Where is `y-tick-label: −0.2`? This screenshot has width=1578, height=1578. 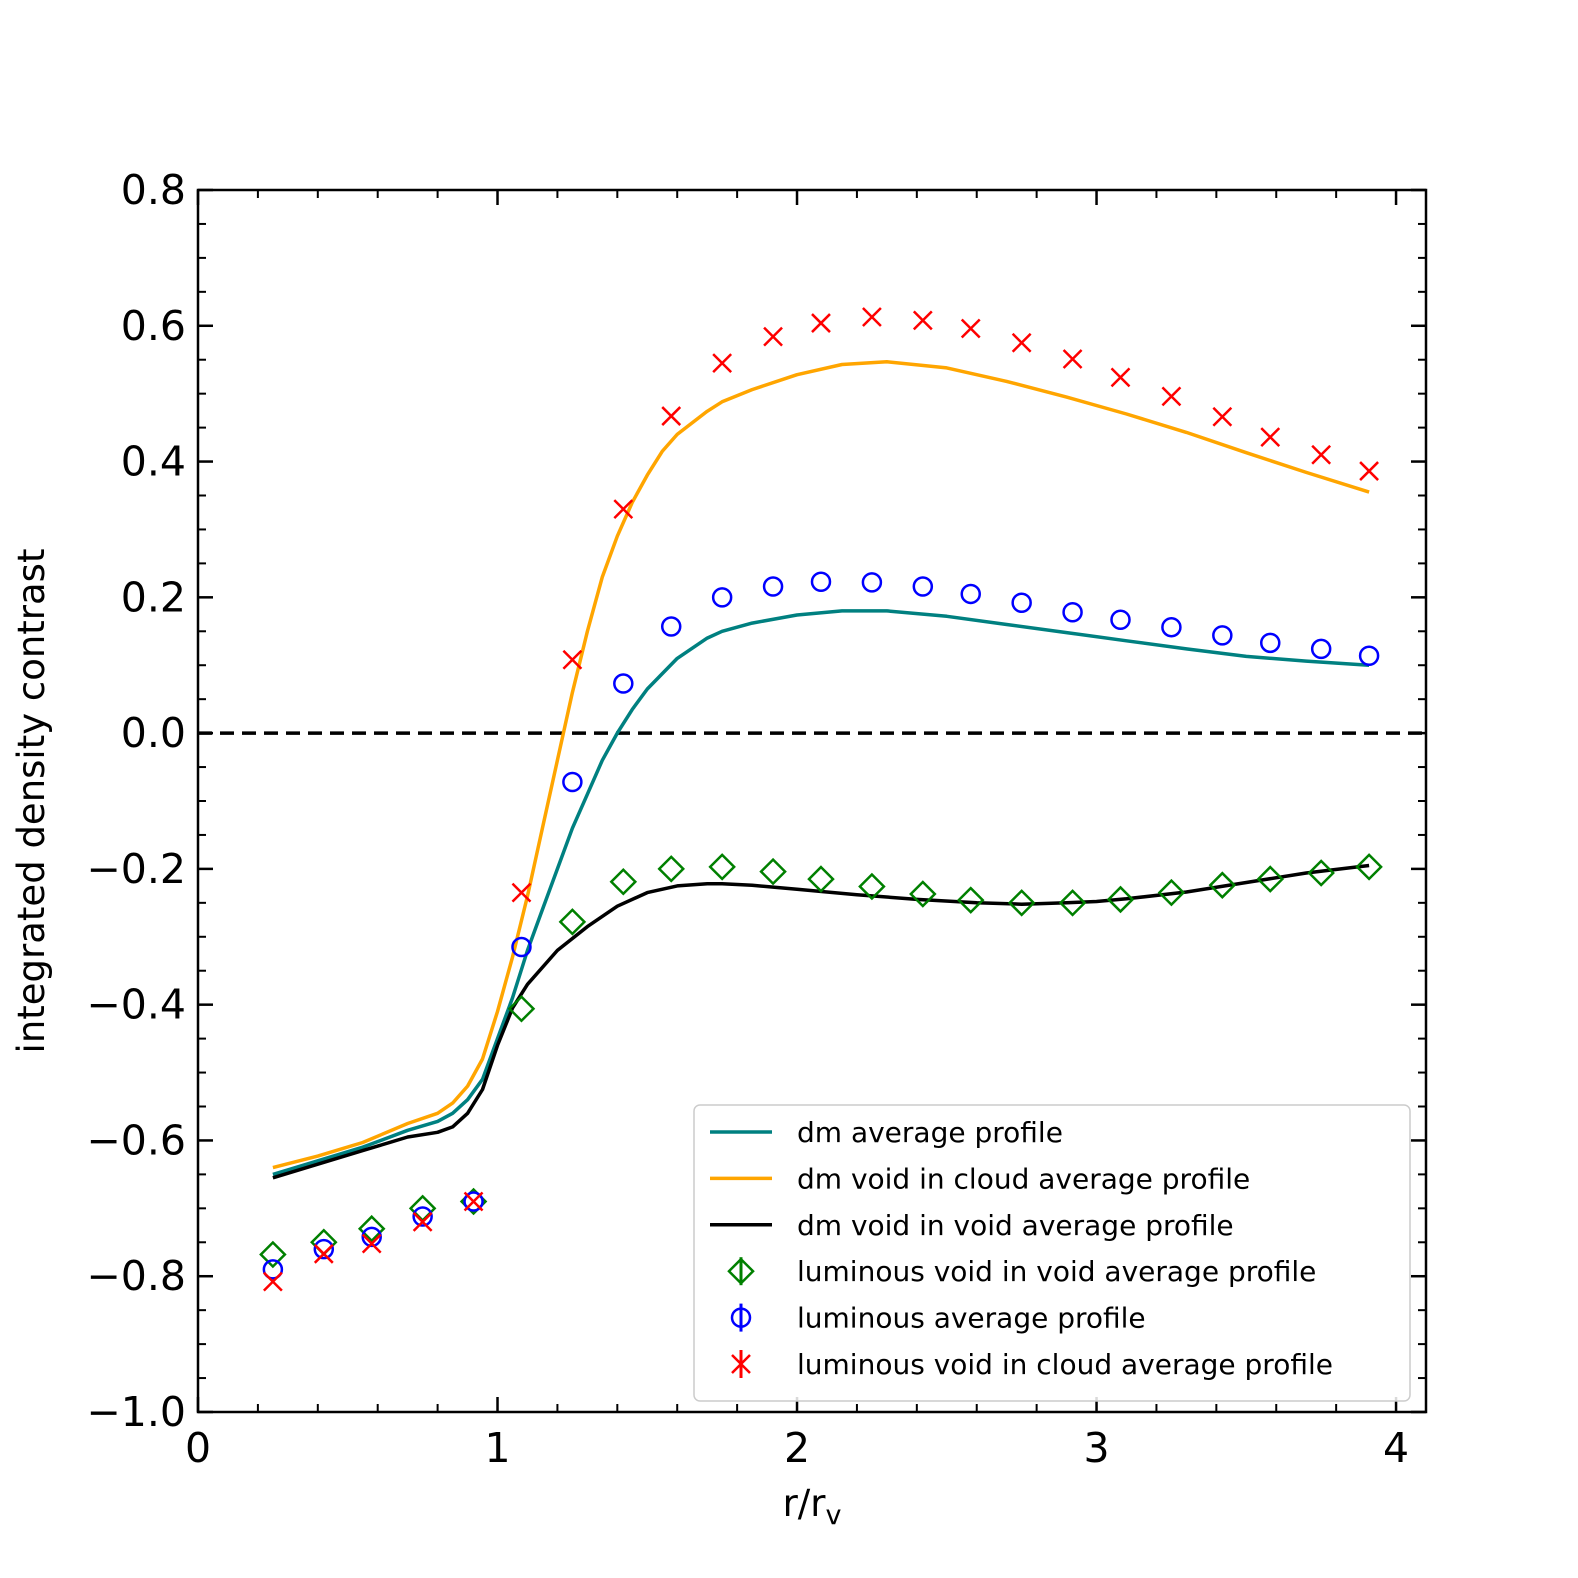 y-tick-label: −0.2 is located at coordinates (136, 869).